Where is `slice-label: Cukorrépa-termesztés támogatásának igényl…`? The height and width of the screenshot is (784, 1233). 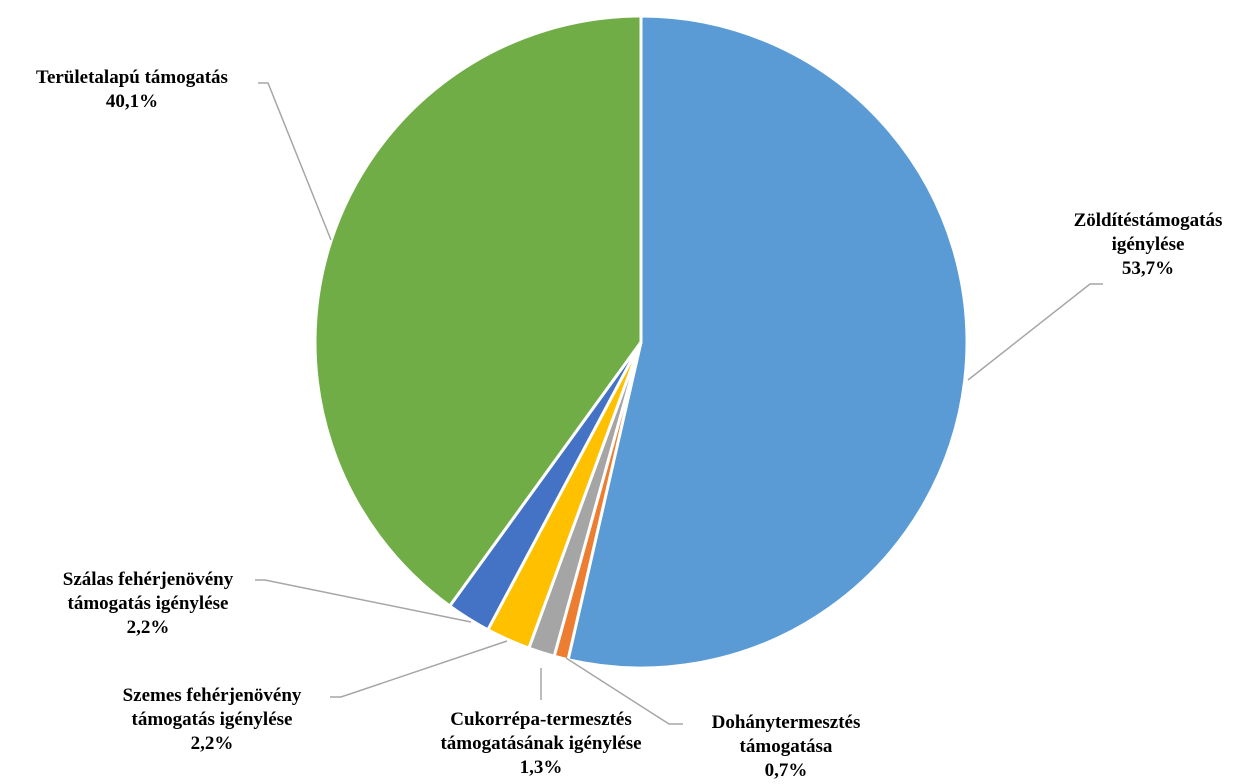 slice-label: Cukorrépa-termesztés támogatásának igényl… is located at coordinates (540, 743).